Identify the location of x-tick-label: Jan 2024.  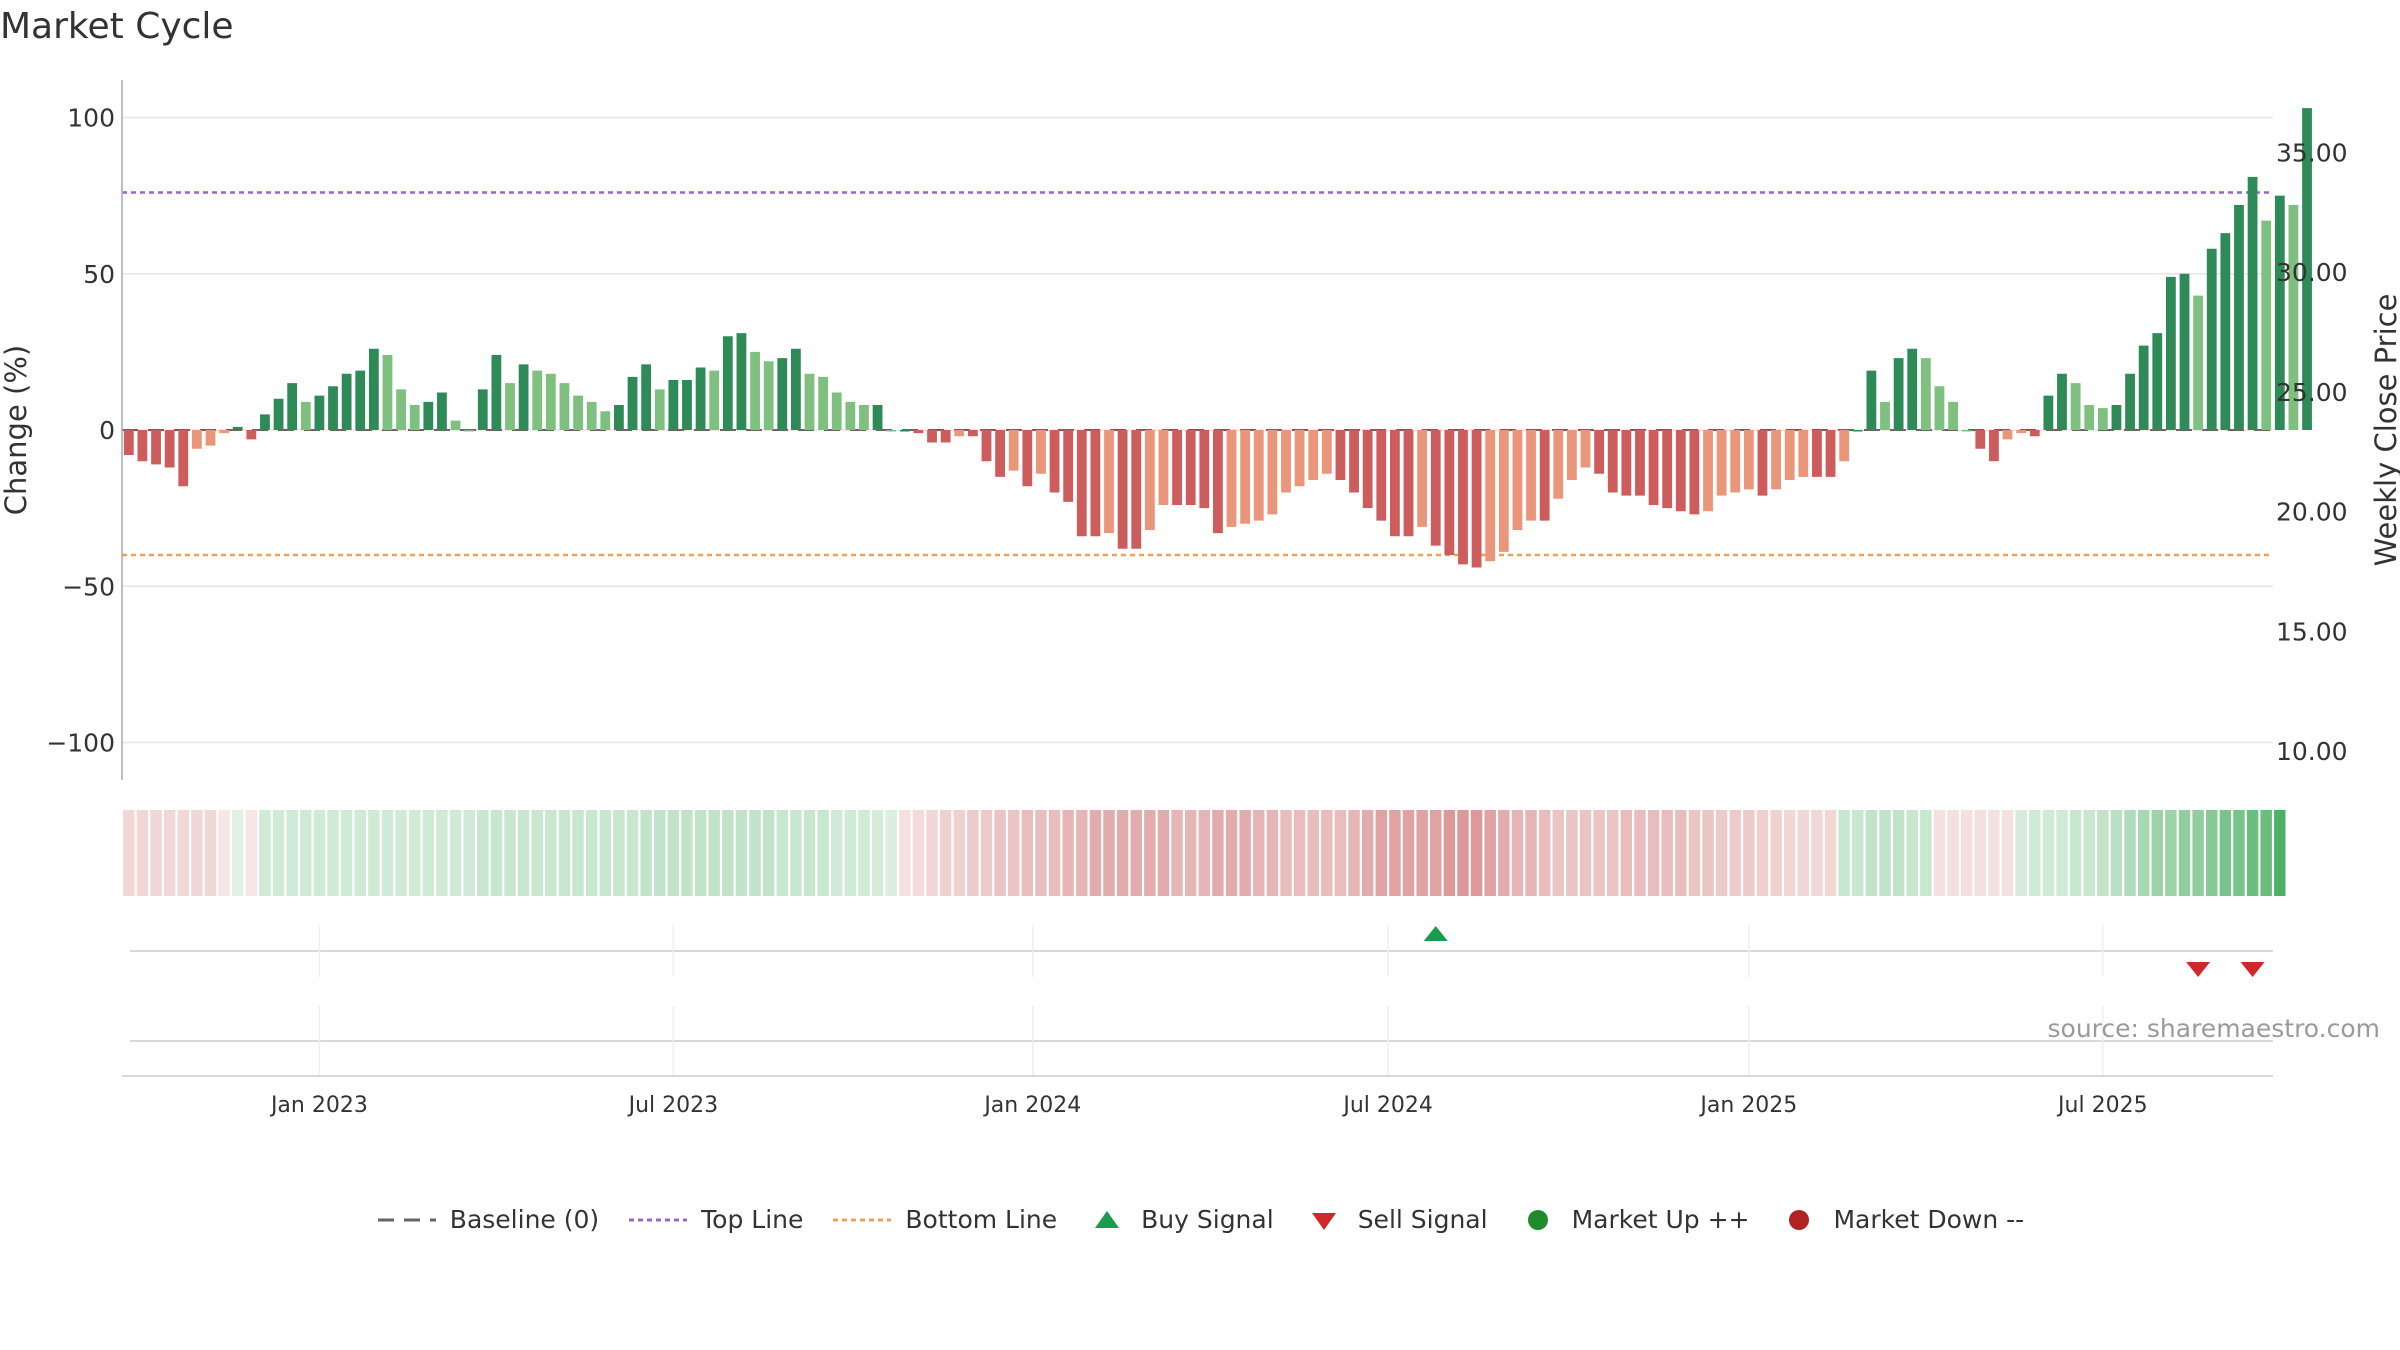
(1031, 1105).